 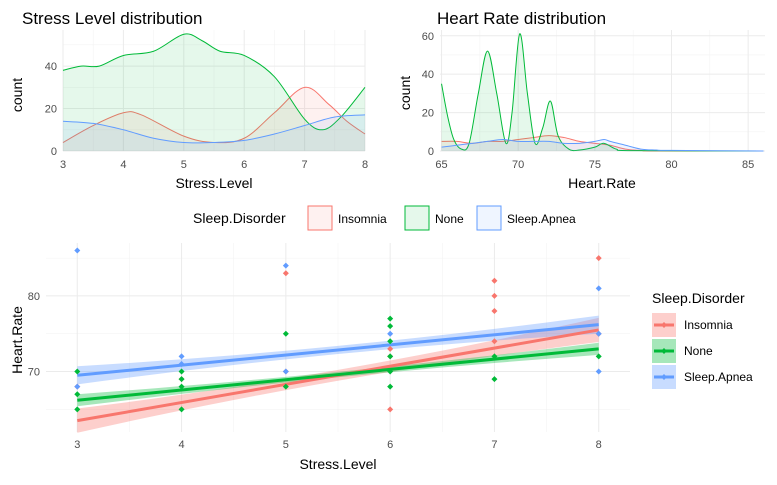 What do you see at coordinates (77, 445) in the screenshot?
I see `scatter-x-tick-label: 3` at bounding box center [77, 445].